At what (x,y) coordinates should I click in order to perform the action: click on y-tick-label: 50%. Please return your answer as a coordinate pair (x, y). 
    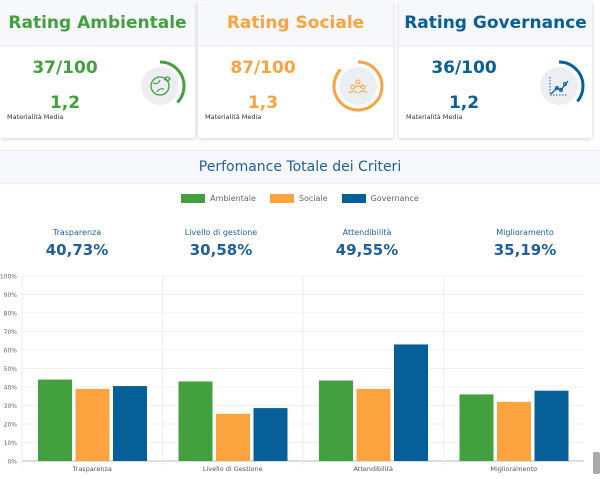
    Looking at the image, I should click on (11, 369).